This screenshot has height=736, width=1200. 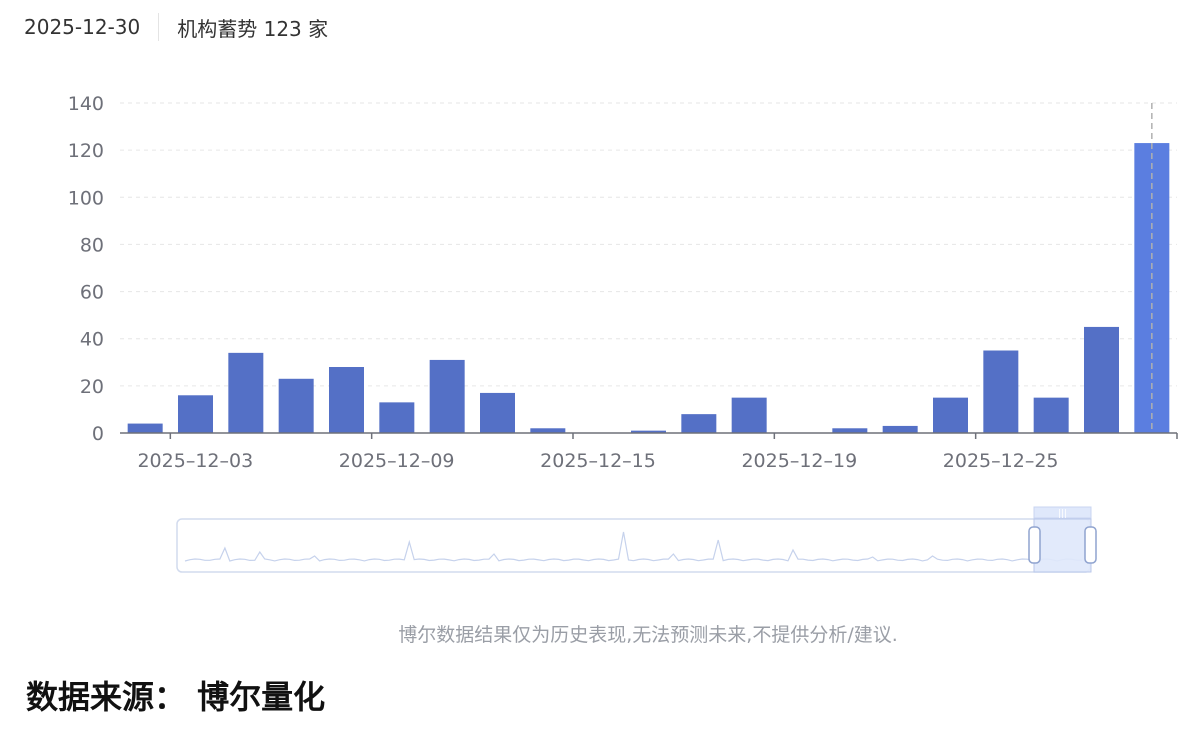 I want to click on y-tick-label: 0, so click(x=98, y=434).